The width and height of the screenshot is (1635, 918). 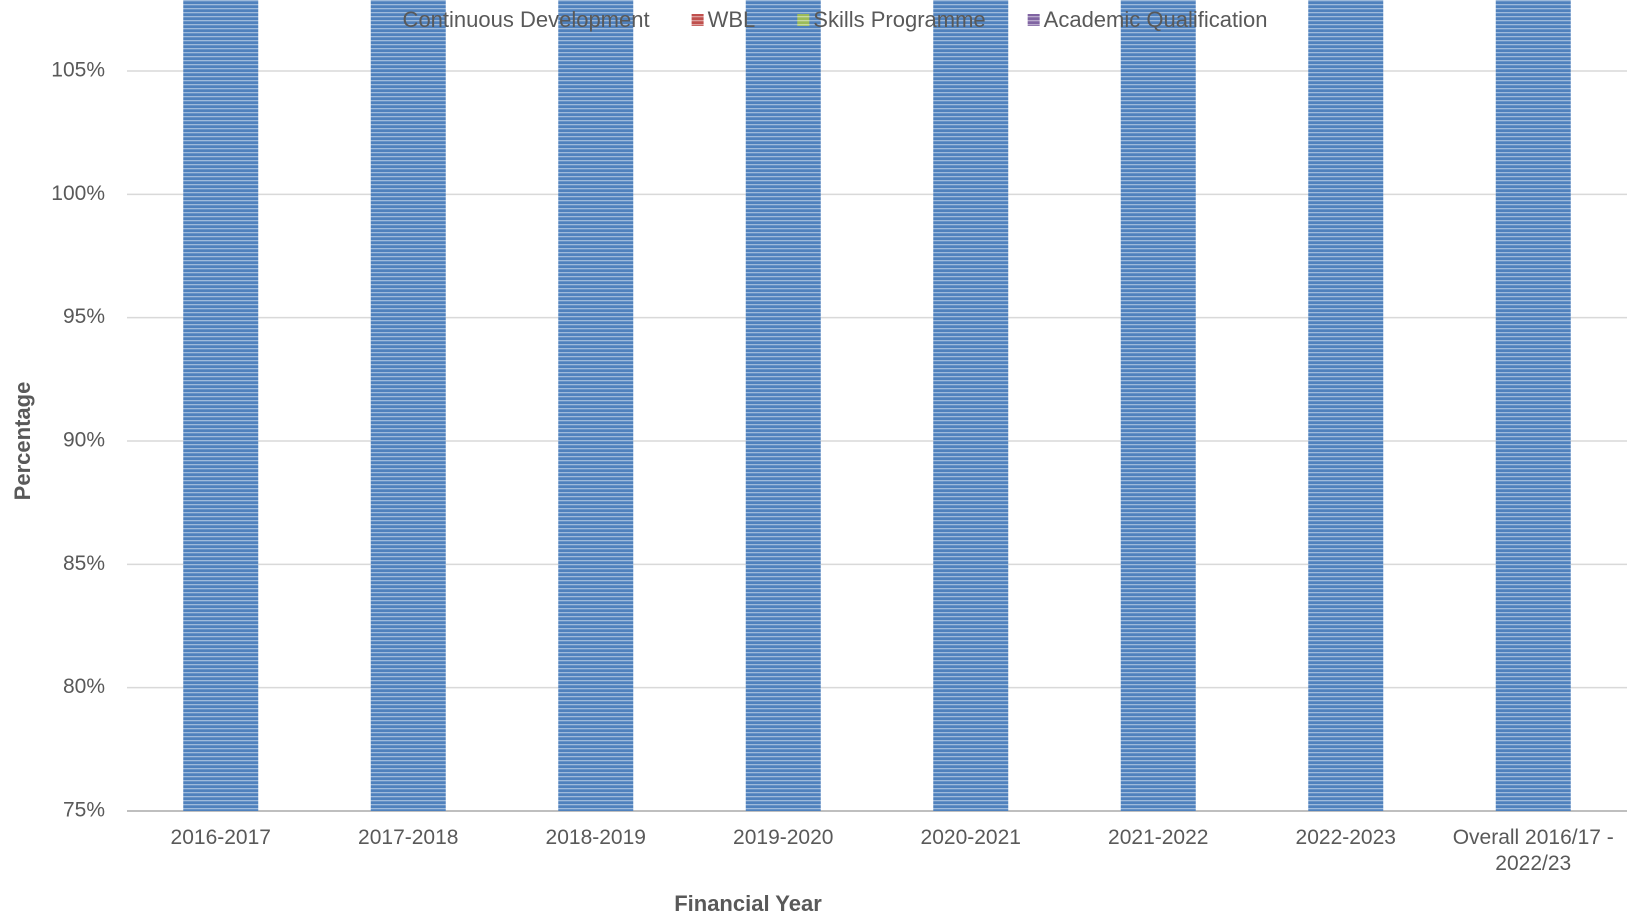 I want to click on y-tick-label: 100%, so click(x=78, y=193).